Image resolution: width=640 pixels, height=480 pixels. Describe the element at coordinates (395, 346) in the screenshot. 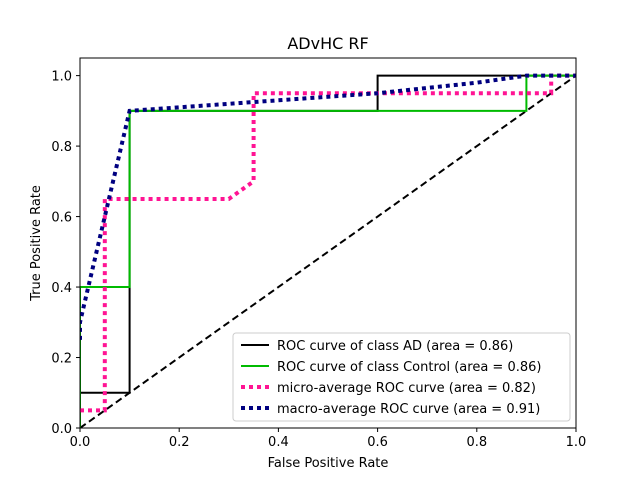

I see `legend-label-1: ROC curve of class AD (area = 0.86)` at that location.